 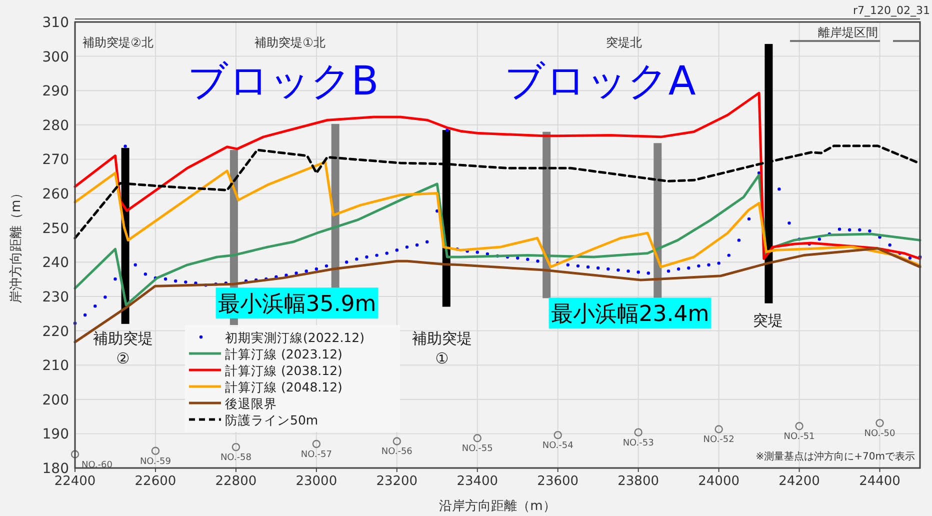 I want to click on annotation: NO.-53, so click(x=638, y=443).